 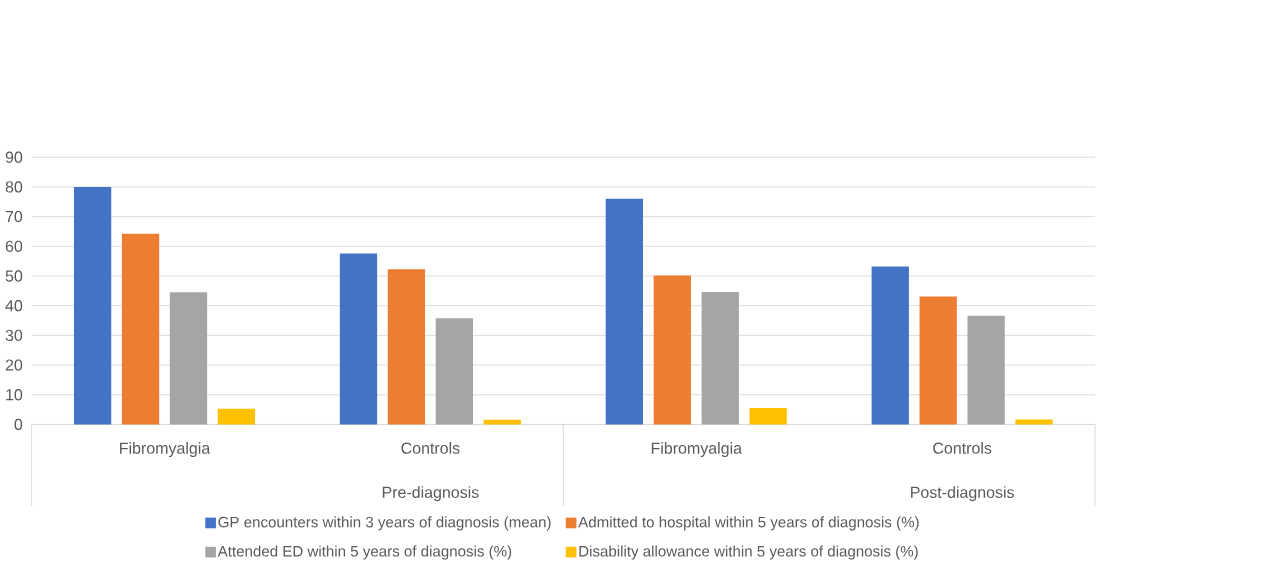 What do you see at coordinates (14, 394) in the screenshot?
I see `y-tick-label: 10` at bounding box center [14, 394].